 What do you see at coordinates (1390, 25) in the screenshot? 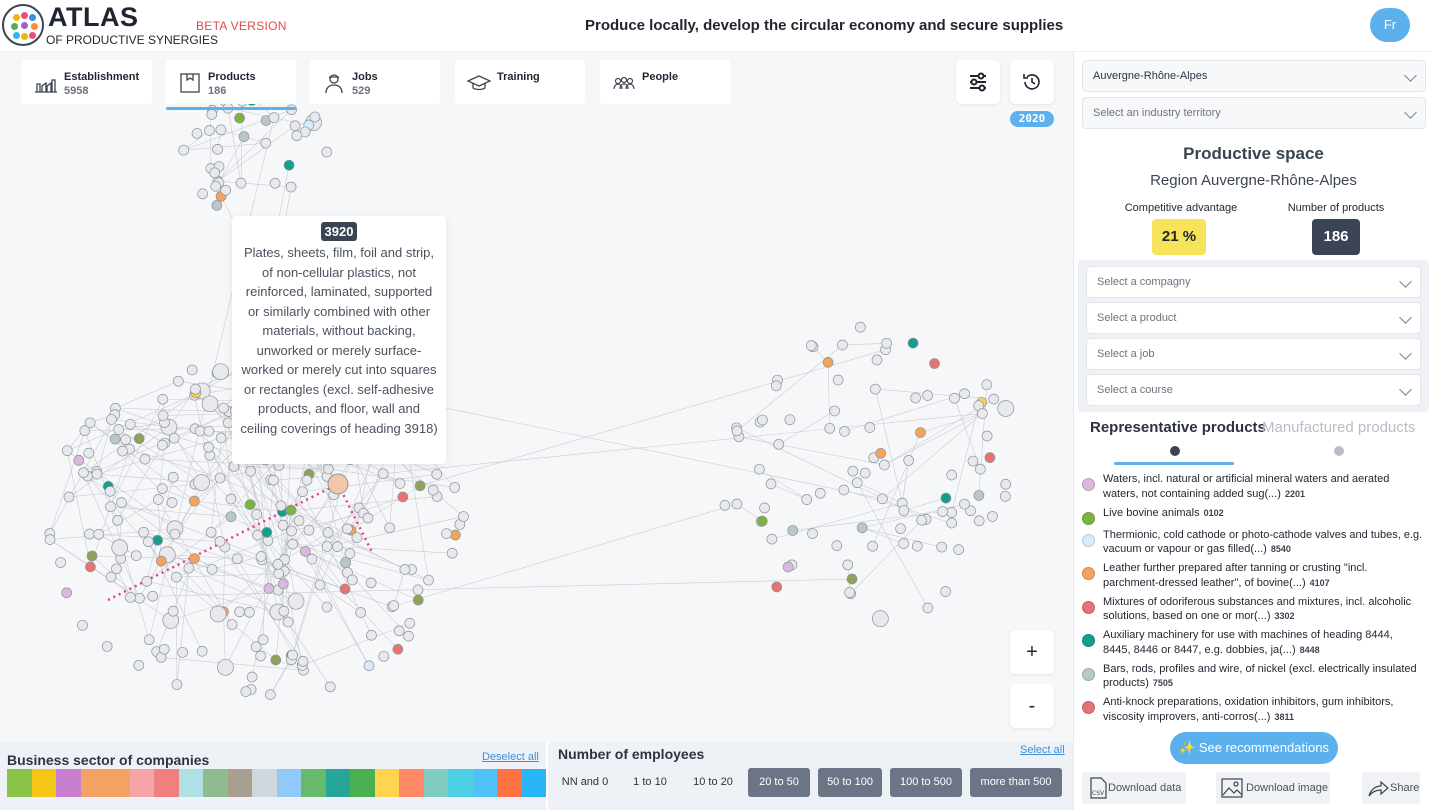
I see `language-toggle-button: Fr` at bounding box center [1390, 25].